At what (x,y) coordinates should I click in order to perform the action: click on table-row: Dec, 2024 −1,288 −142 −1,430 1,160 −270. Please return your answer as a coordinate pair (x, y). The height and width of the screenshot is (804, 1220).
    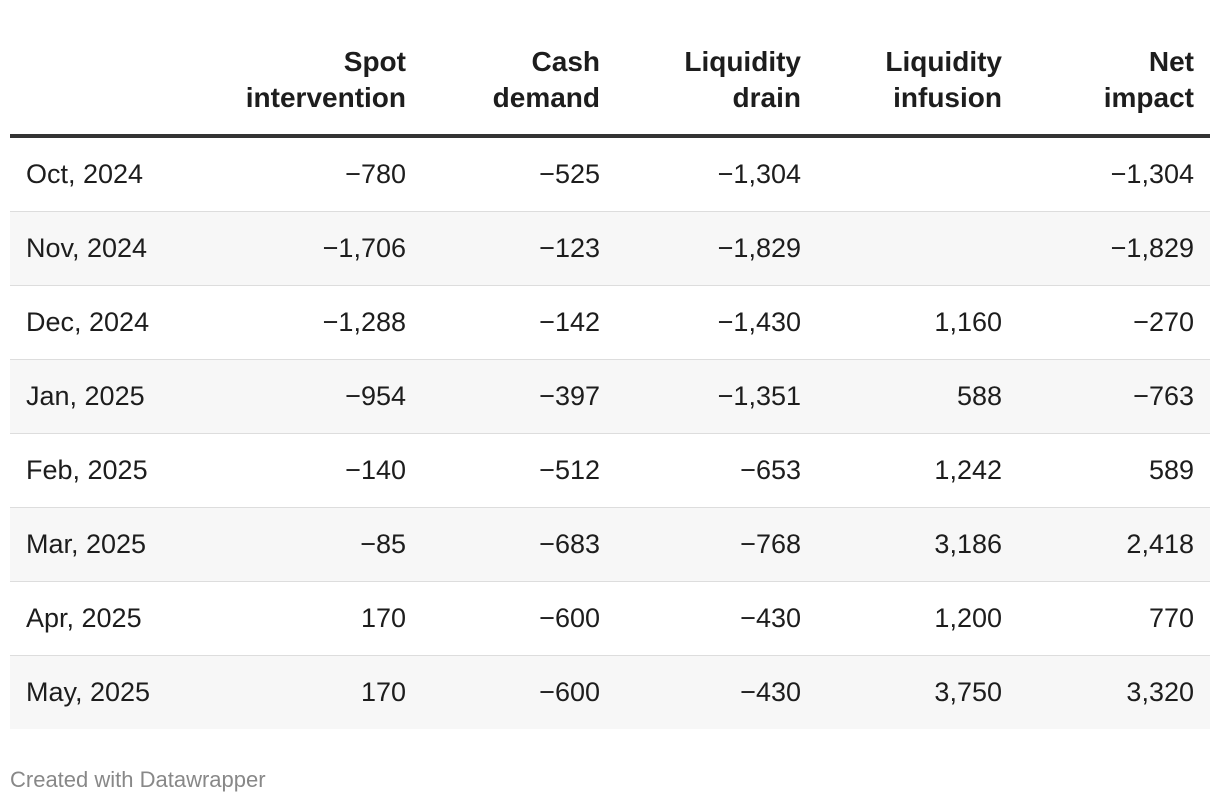
    Looking at the image, I should click on (610, 322).